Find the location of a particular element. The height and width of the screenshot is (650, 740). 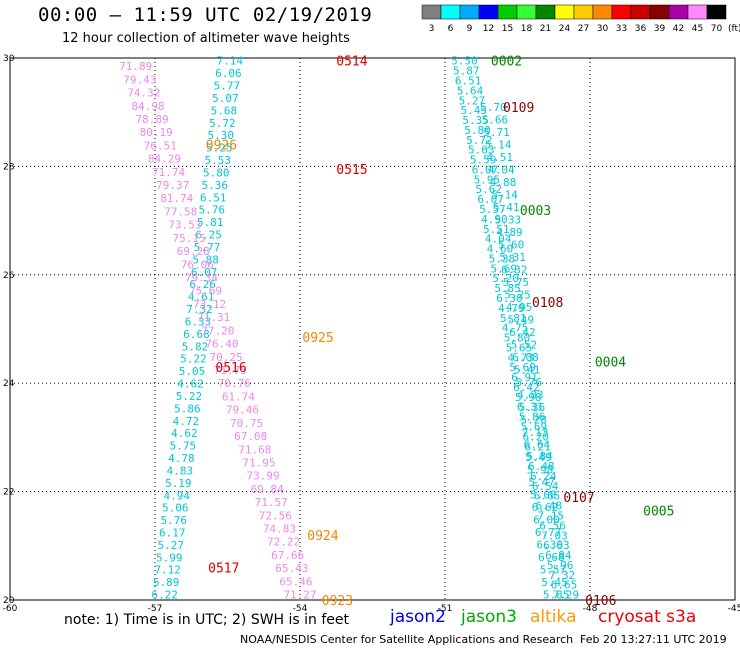

color-scale-label: 45 is located at coordinates (697, 29).